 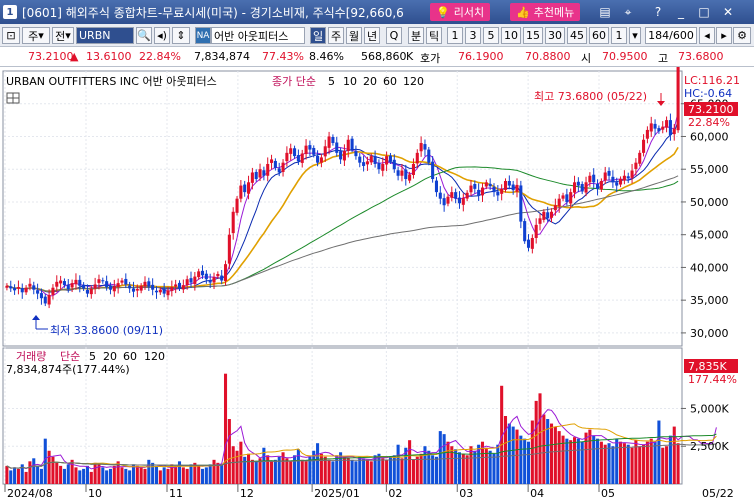 I want to click on period-minute: 분, so click(x=416, y=35).